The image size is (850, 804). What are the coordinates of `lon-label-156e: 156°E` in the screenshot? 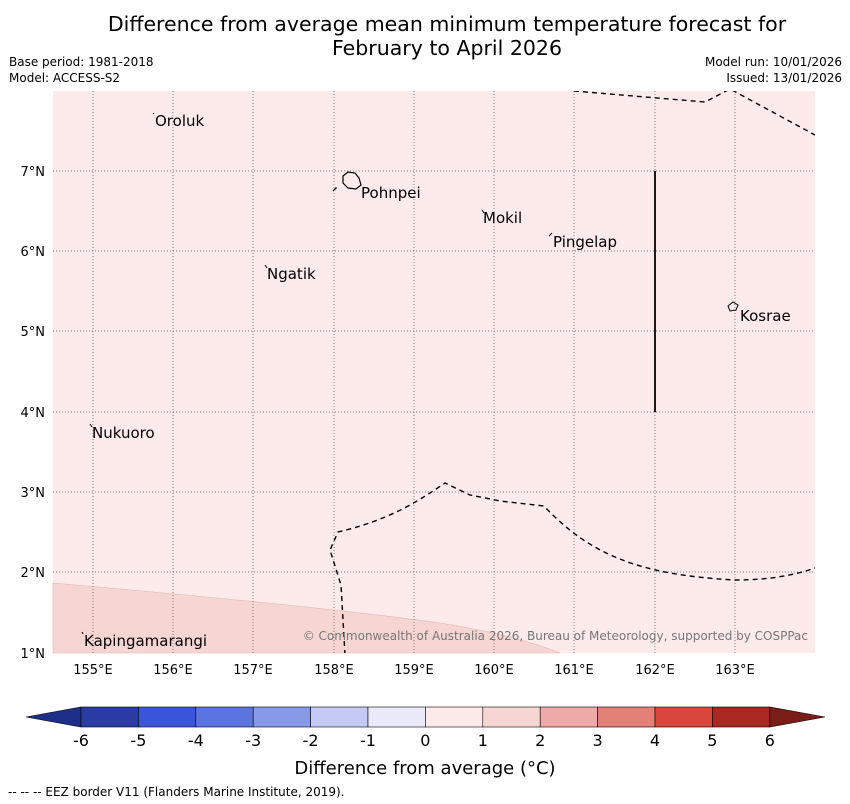 It's located at (173, 670).